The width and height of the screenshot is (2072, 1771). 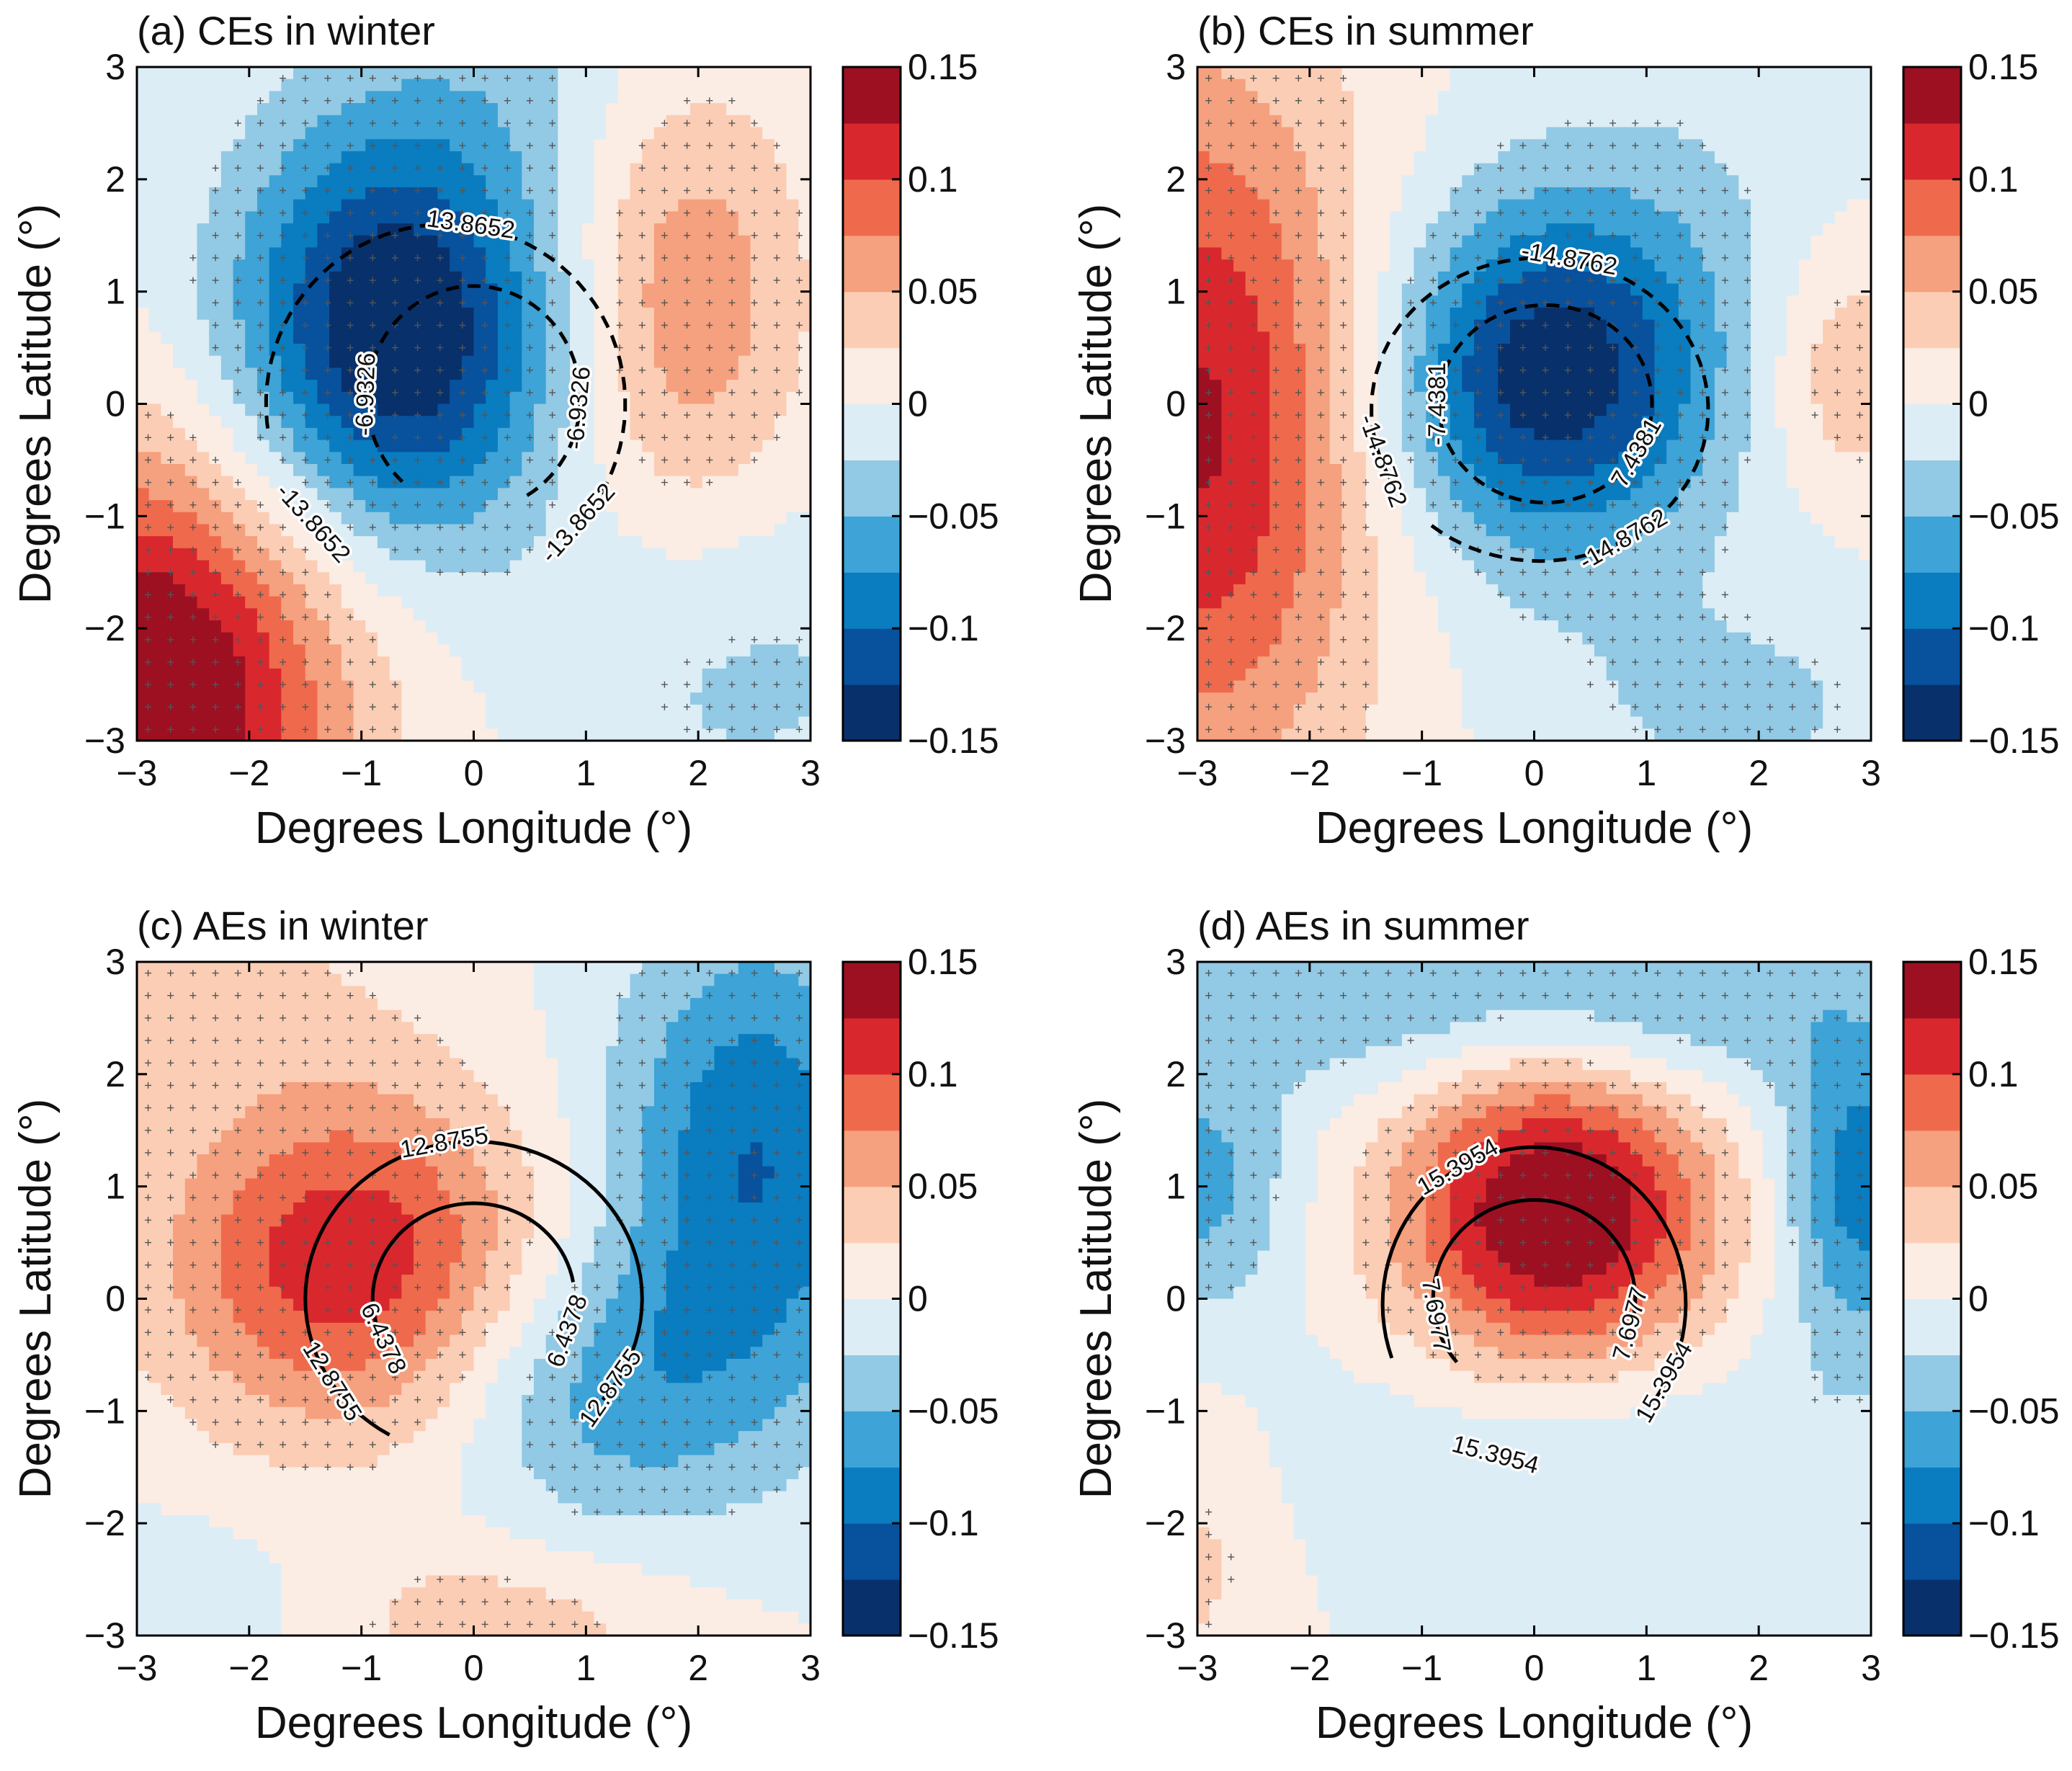 I want to click on colorbar-tick-label: 0, so click(x=918, y=404).